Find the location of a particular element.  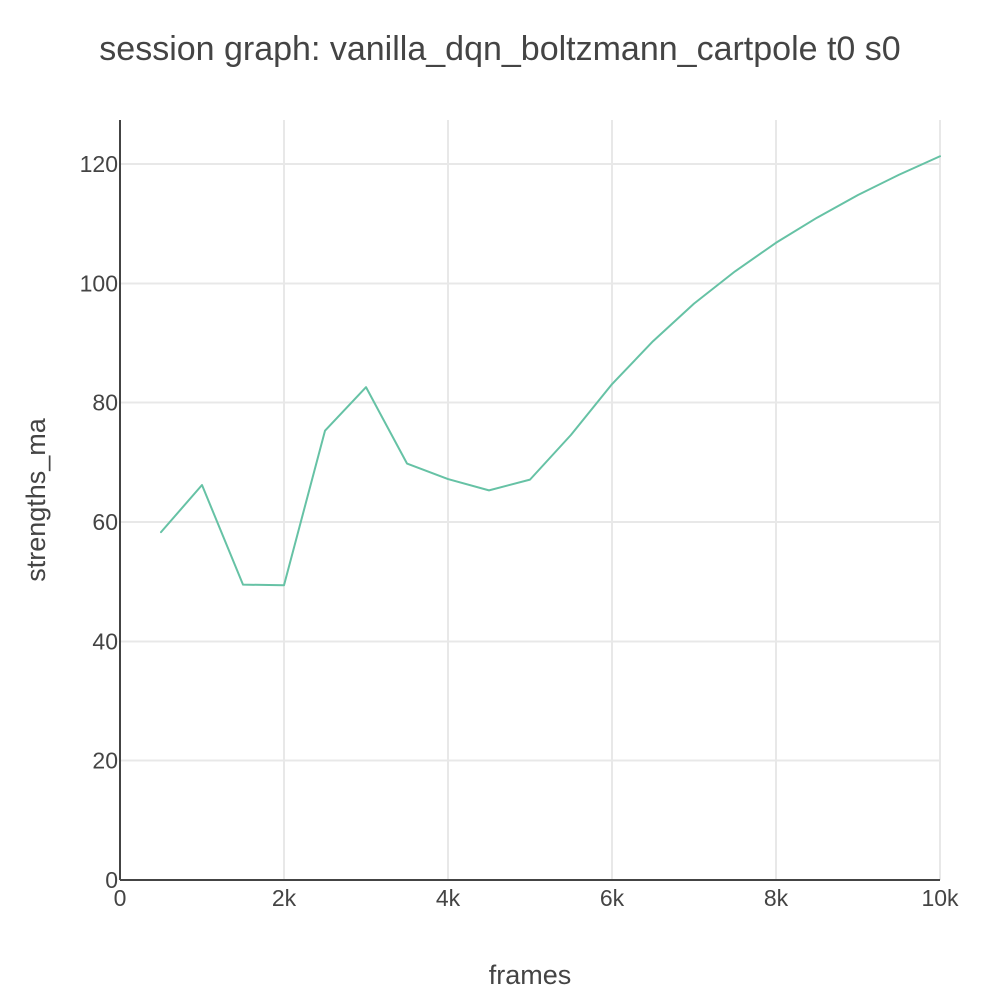

x-tick-label: 2k is located at coordinates (284, 898).